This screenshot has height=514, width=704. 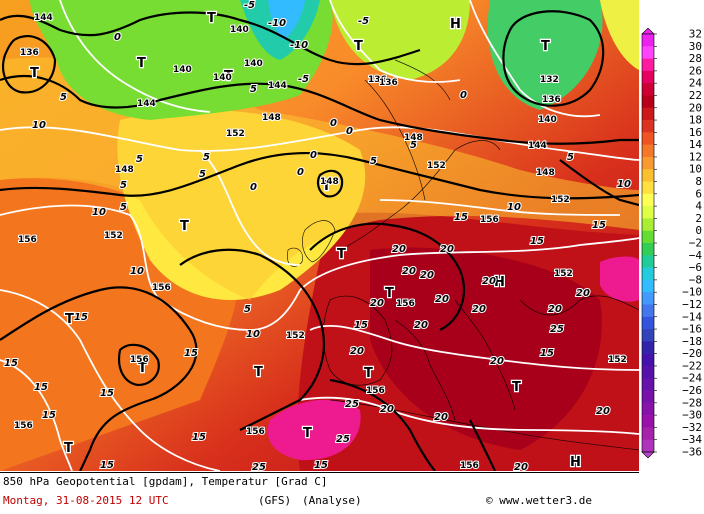 I want to click on copyright-link: © www.wetter3.de, so click(x=539, y=500).